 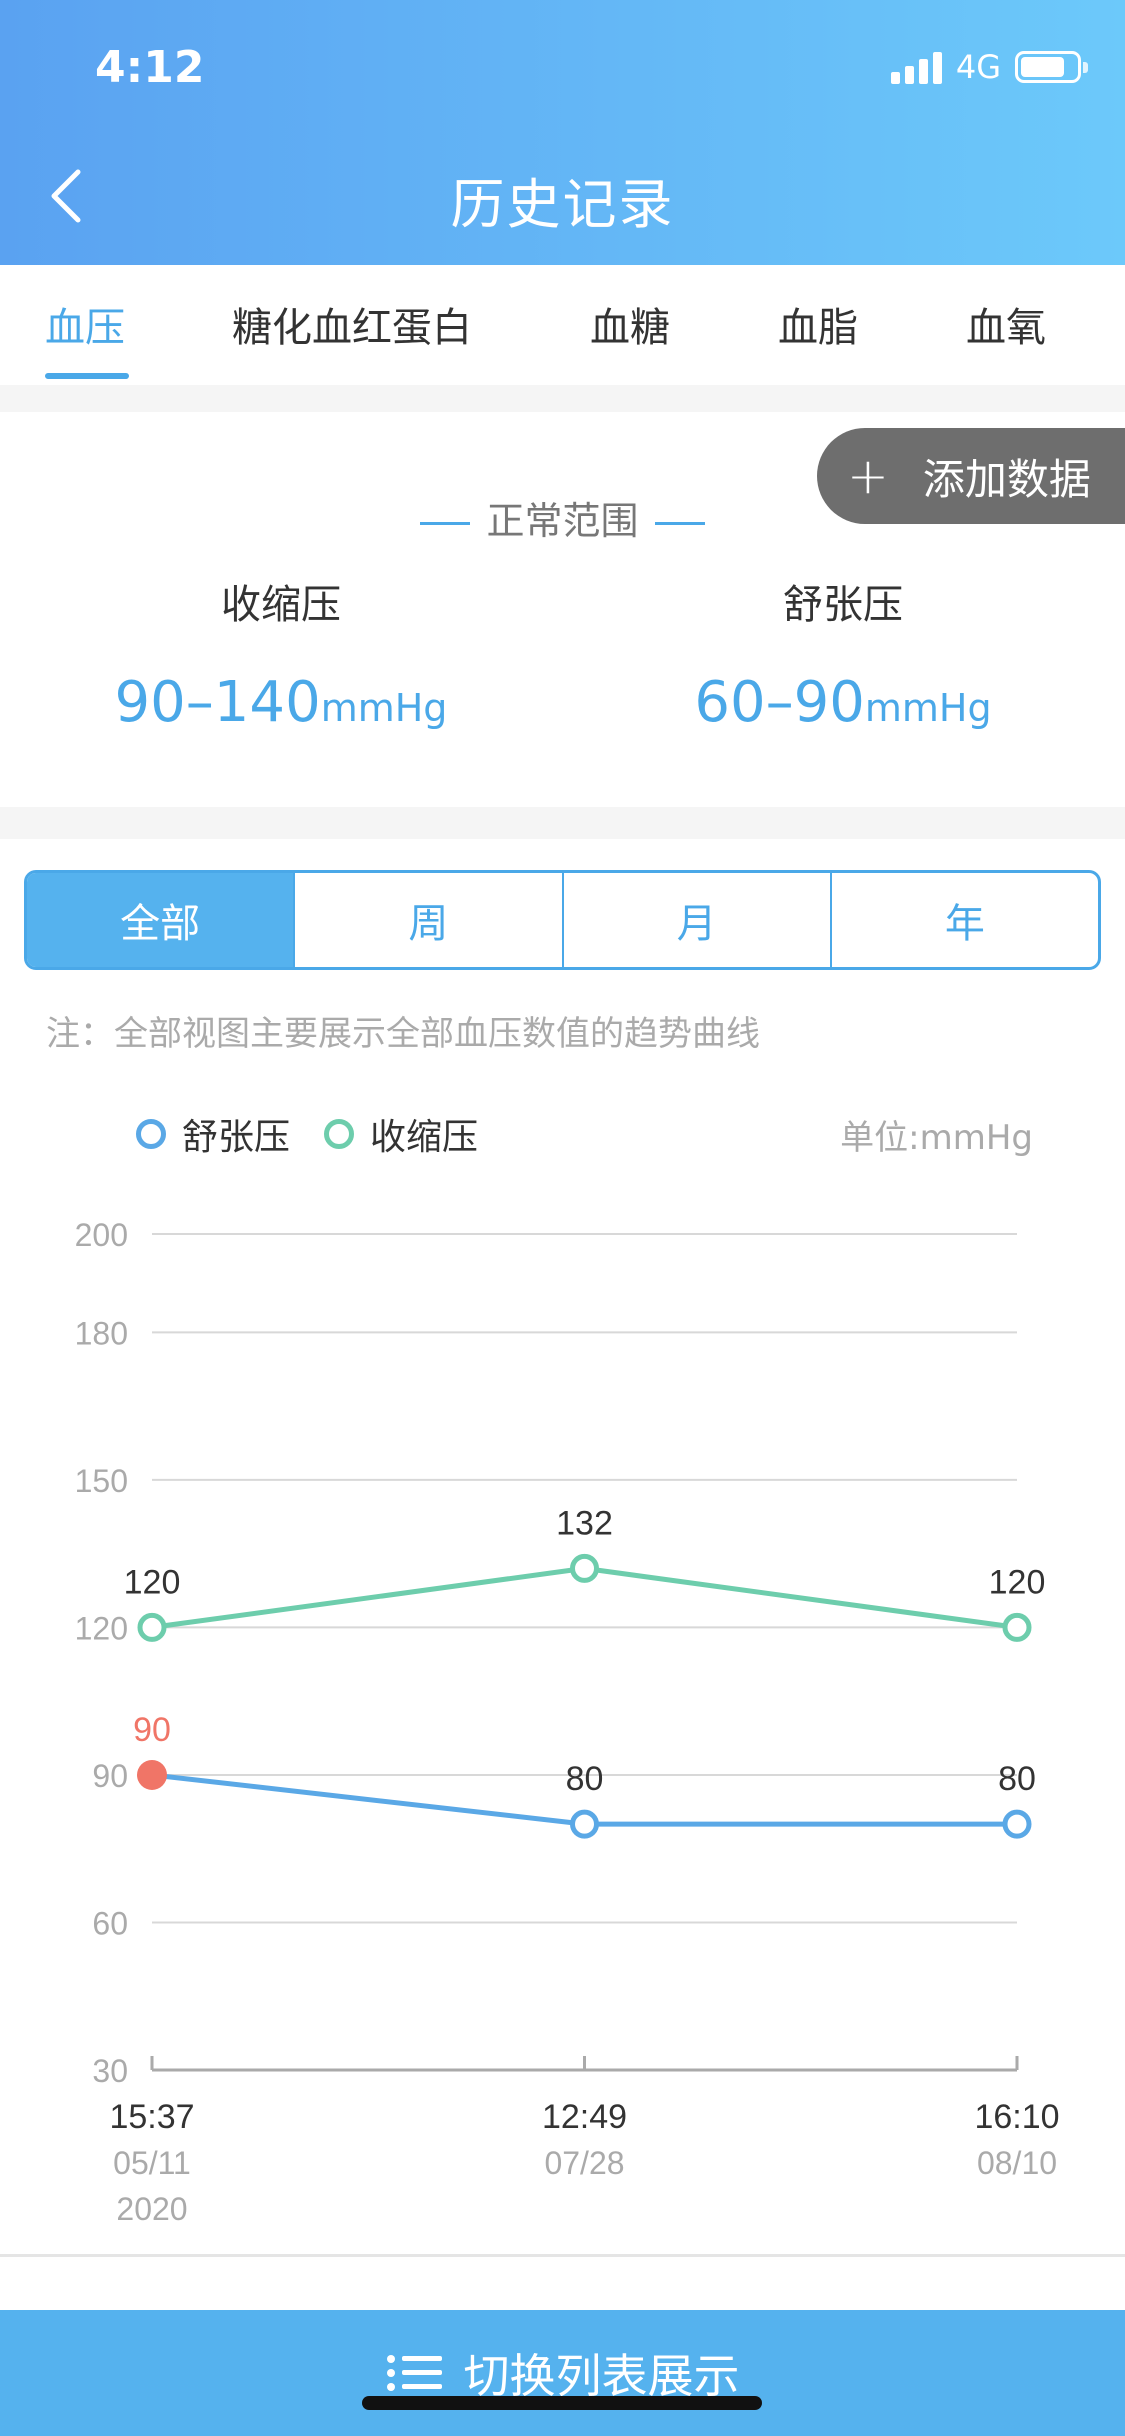 I want to click on tab-blood-pressure: 血压, so click(x=85, y=328).